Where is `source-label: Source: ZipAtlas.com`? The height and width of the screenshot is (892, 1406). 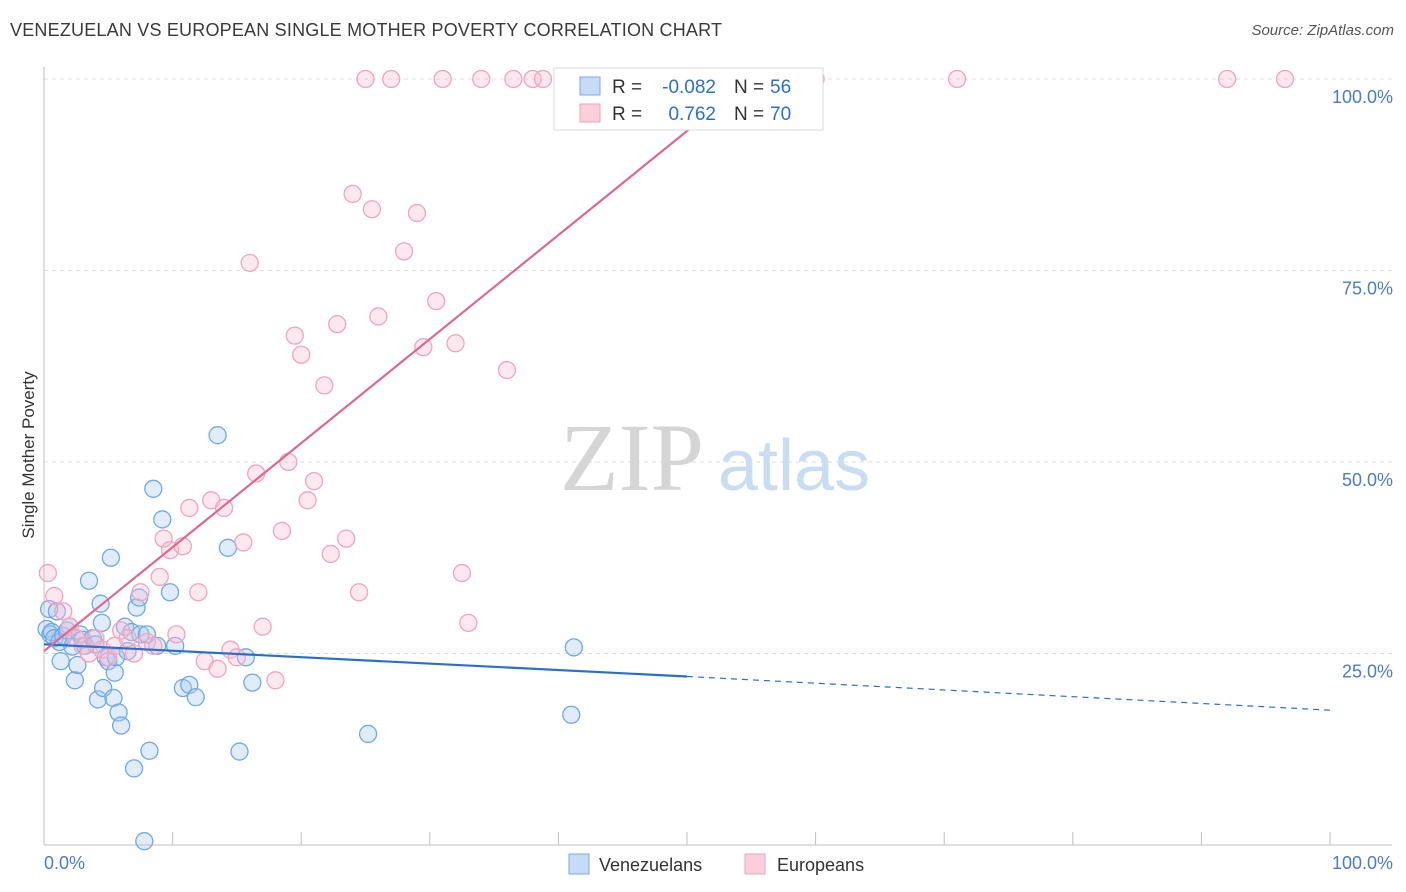 source-label: Source: ZipAtlas.com is located at coordinates (1322, 30).